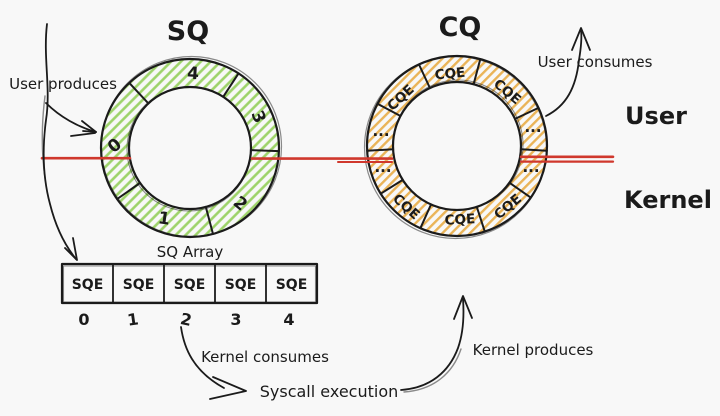  I want to click on sq-slot-label-1: 1, so click(164, 218).